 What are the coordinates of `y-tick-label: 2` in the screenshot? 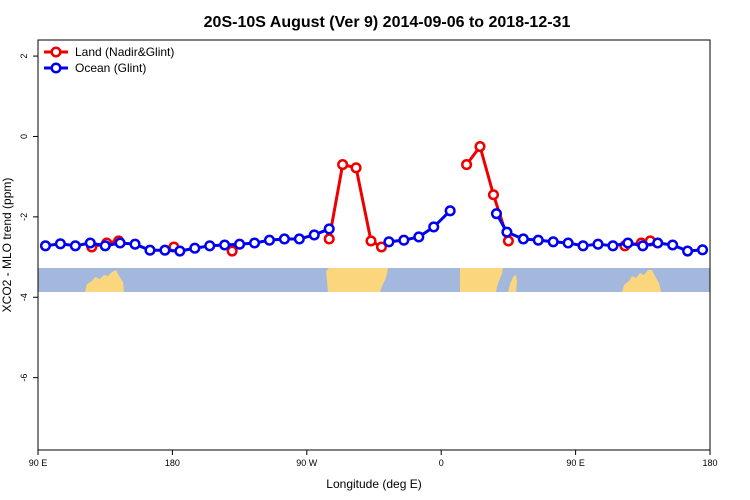 It's located at (24, 56).